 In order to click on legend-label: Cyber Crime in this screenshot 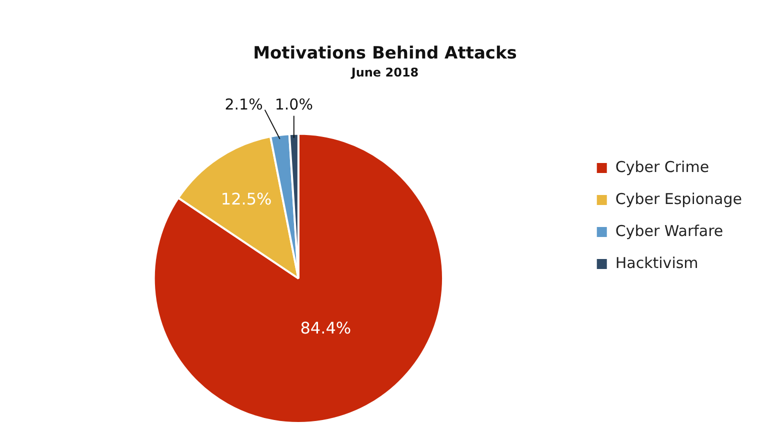, I will do `click(662, 167)`.